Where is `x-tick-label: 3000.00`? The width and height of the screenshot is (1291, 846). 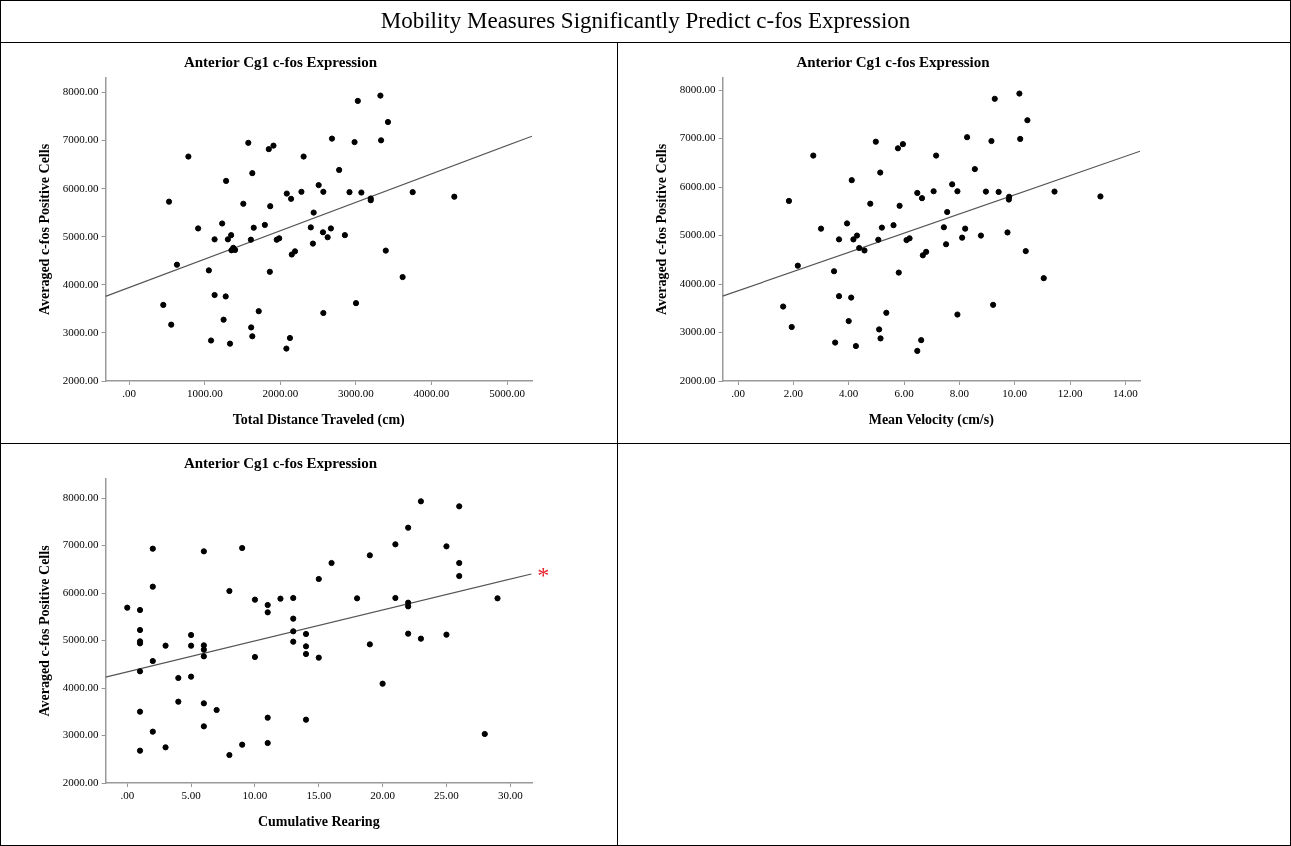 x-tick-label: 3000.00 is located at coordinates (356, 393).